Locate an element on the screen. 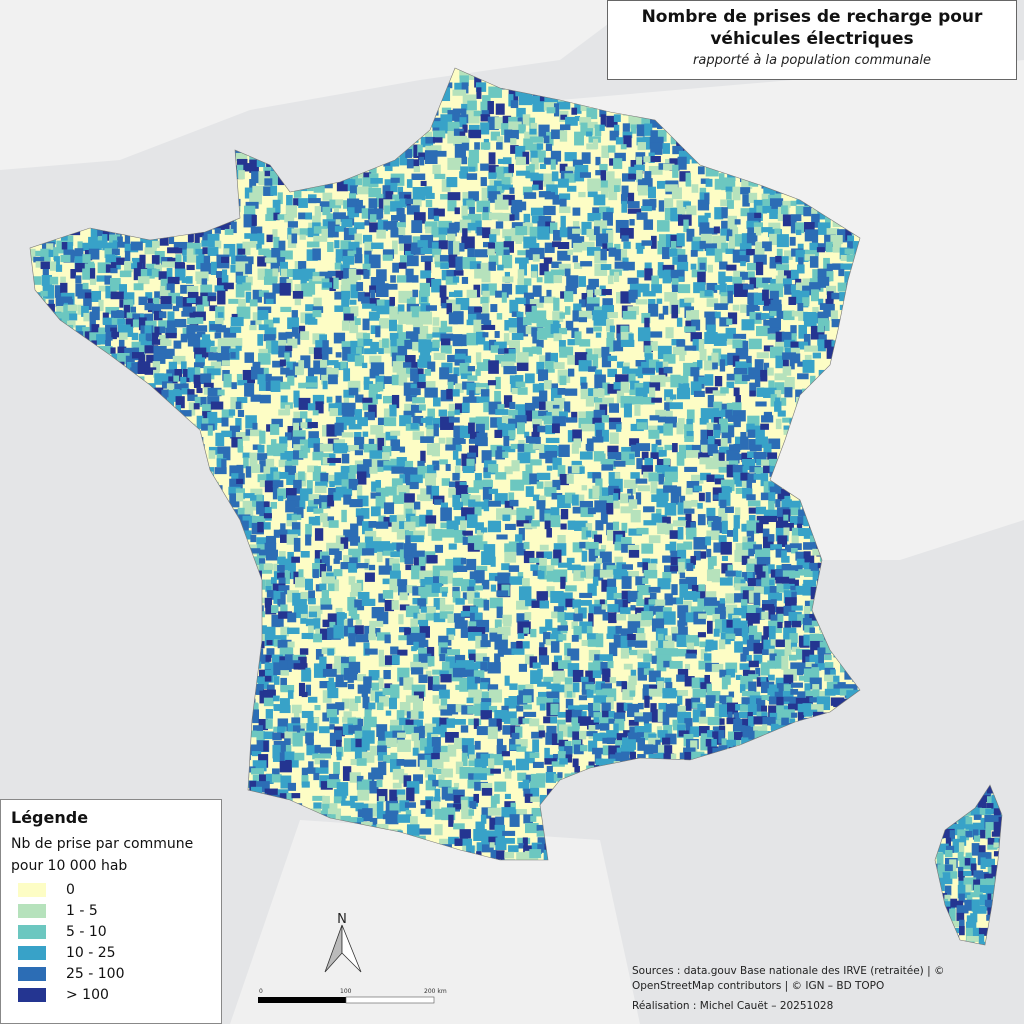 The height and width of the screenshot is (1024, 1024). scale-bar: 0 100 200 km is located at coordinates (352, 1000).